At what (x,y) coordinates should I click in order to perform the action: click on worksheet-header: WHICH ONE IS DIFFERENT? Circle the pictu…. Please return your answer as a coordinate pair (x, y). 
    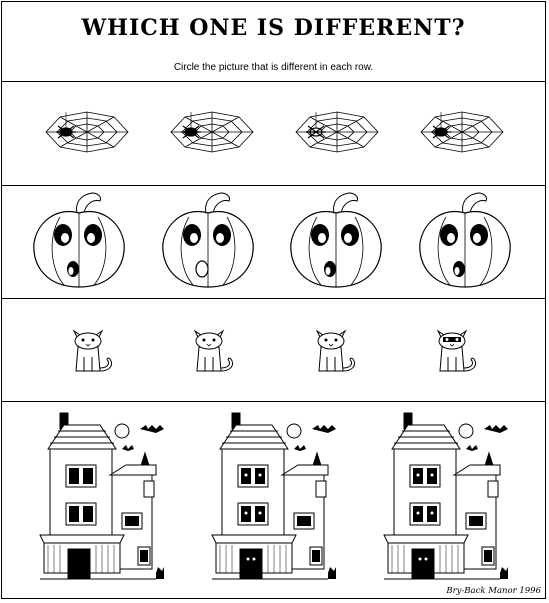
    Looking at the image, I should click on (273, 42).